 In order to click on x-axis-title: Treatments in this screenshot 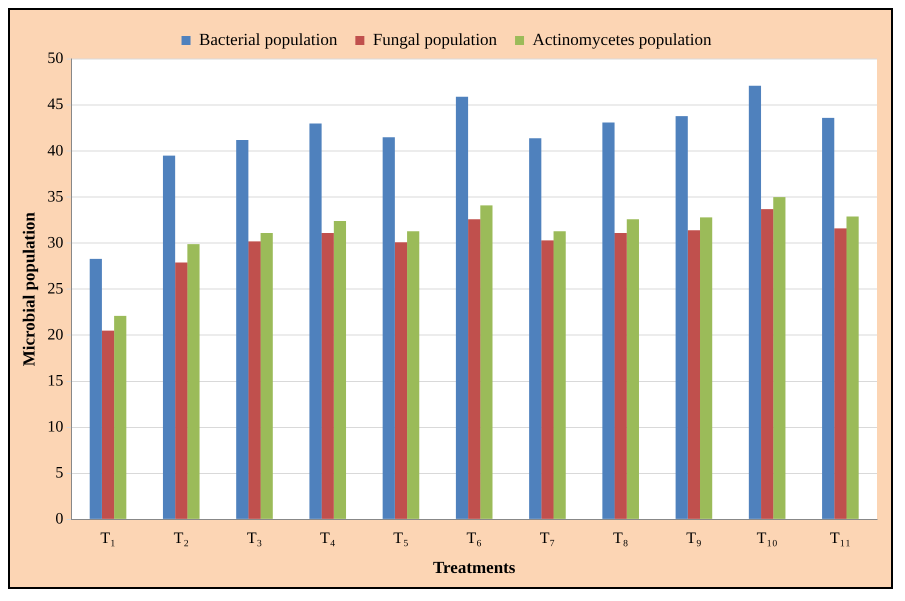, I will do `click(474, 568)`.